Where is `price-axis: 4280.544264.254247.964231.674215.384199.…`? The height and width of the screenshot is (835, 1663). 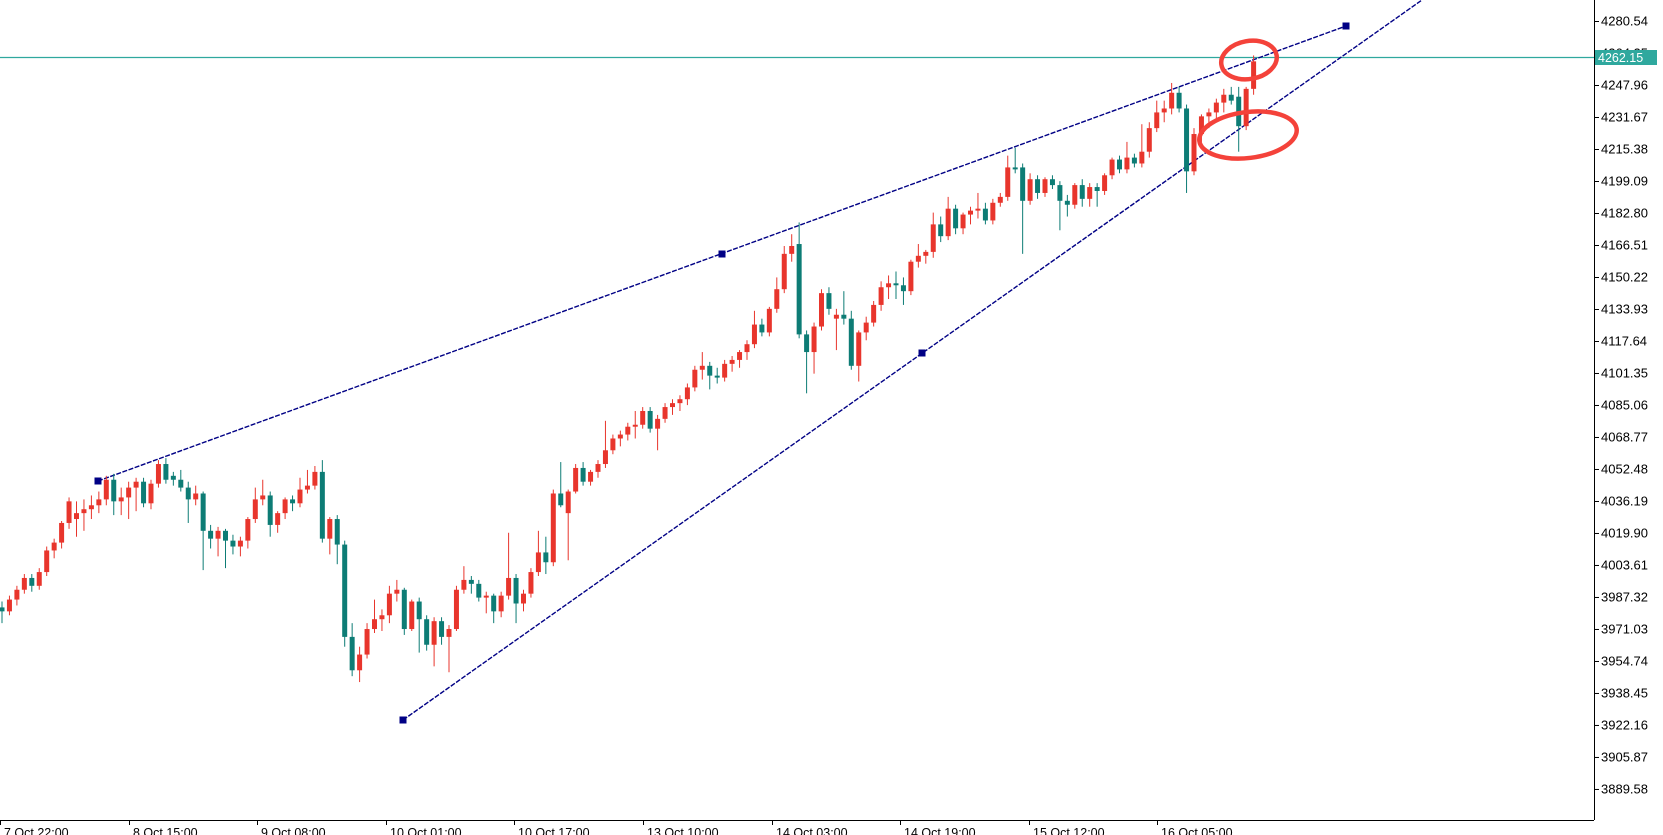 price-axis: 4280.544264.254247.964231.674215.384199.… is located at coordinates (1621, 405).